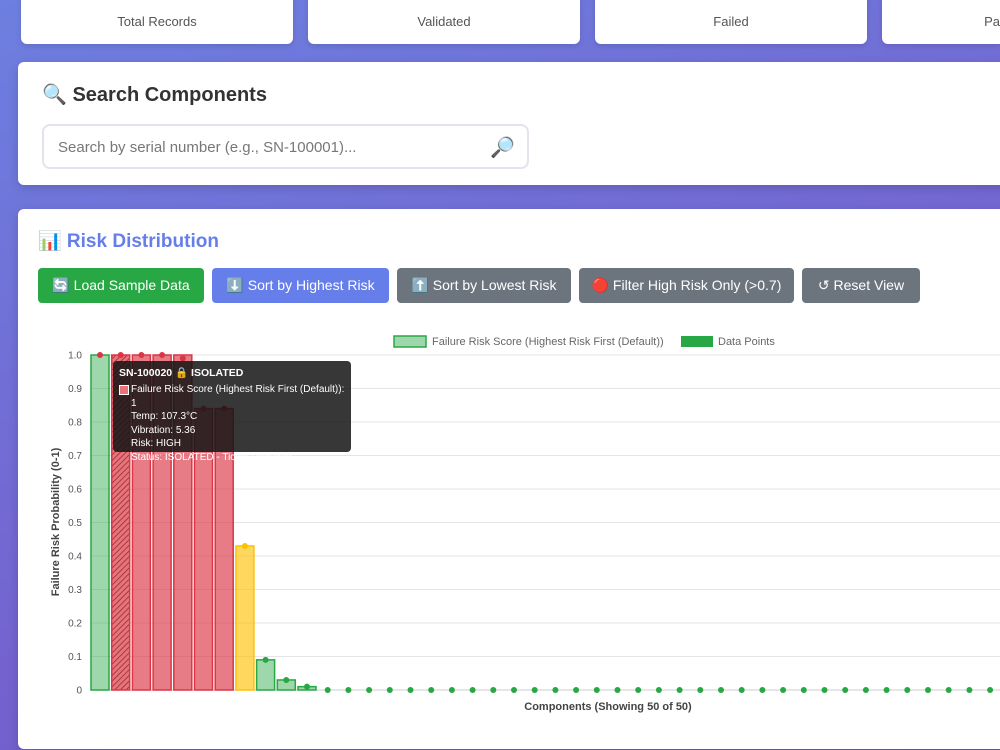  Describe the element at coordinates (410, 341) in the screenshot. I see `legend-swatch-risk-score` at that location.